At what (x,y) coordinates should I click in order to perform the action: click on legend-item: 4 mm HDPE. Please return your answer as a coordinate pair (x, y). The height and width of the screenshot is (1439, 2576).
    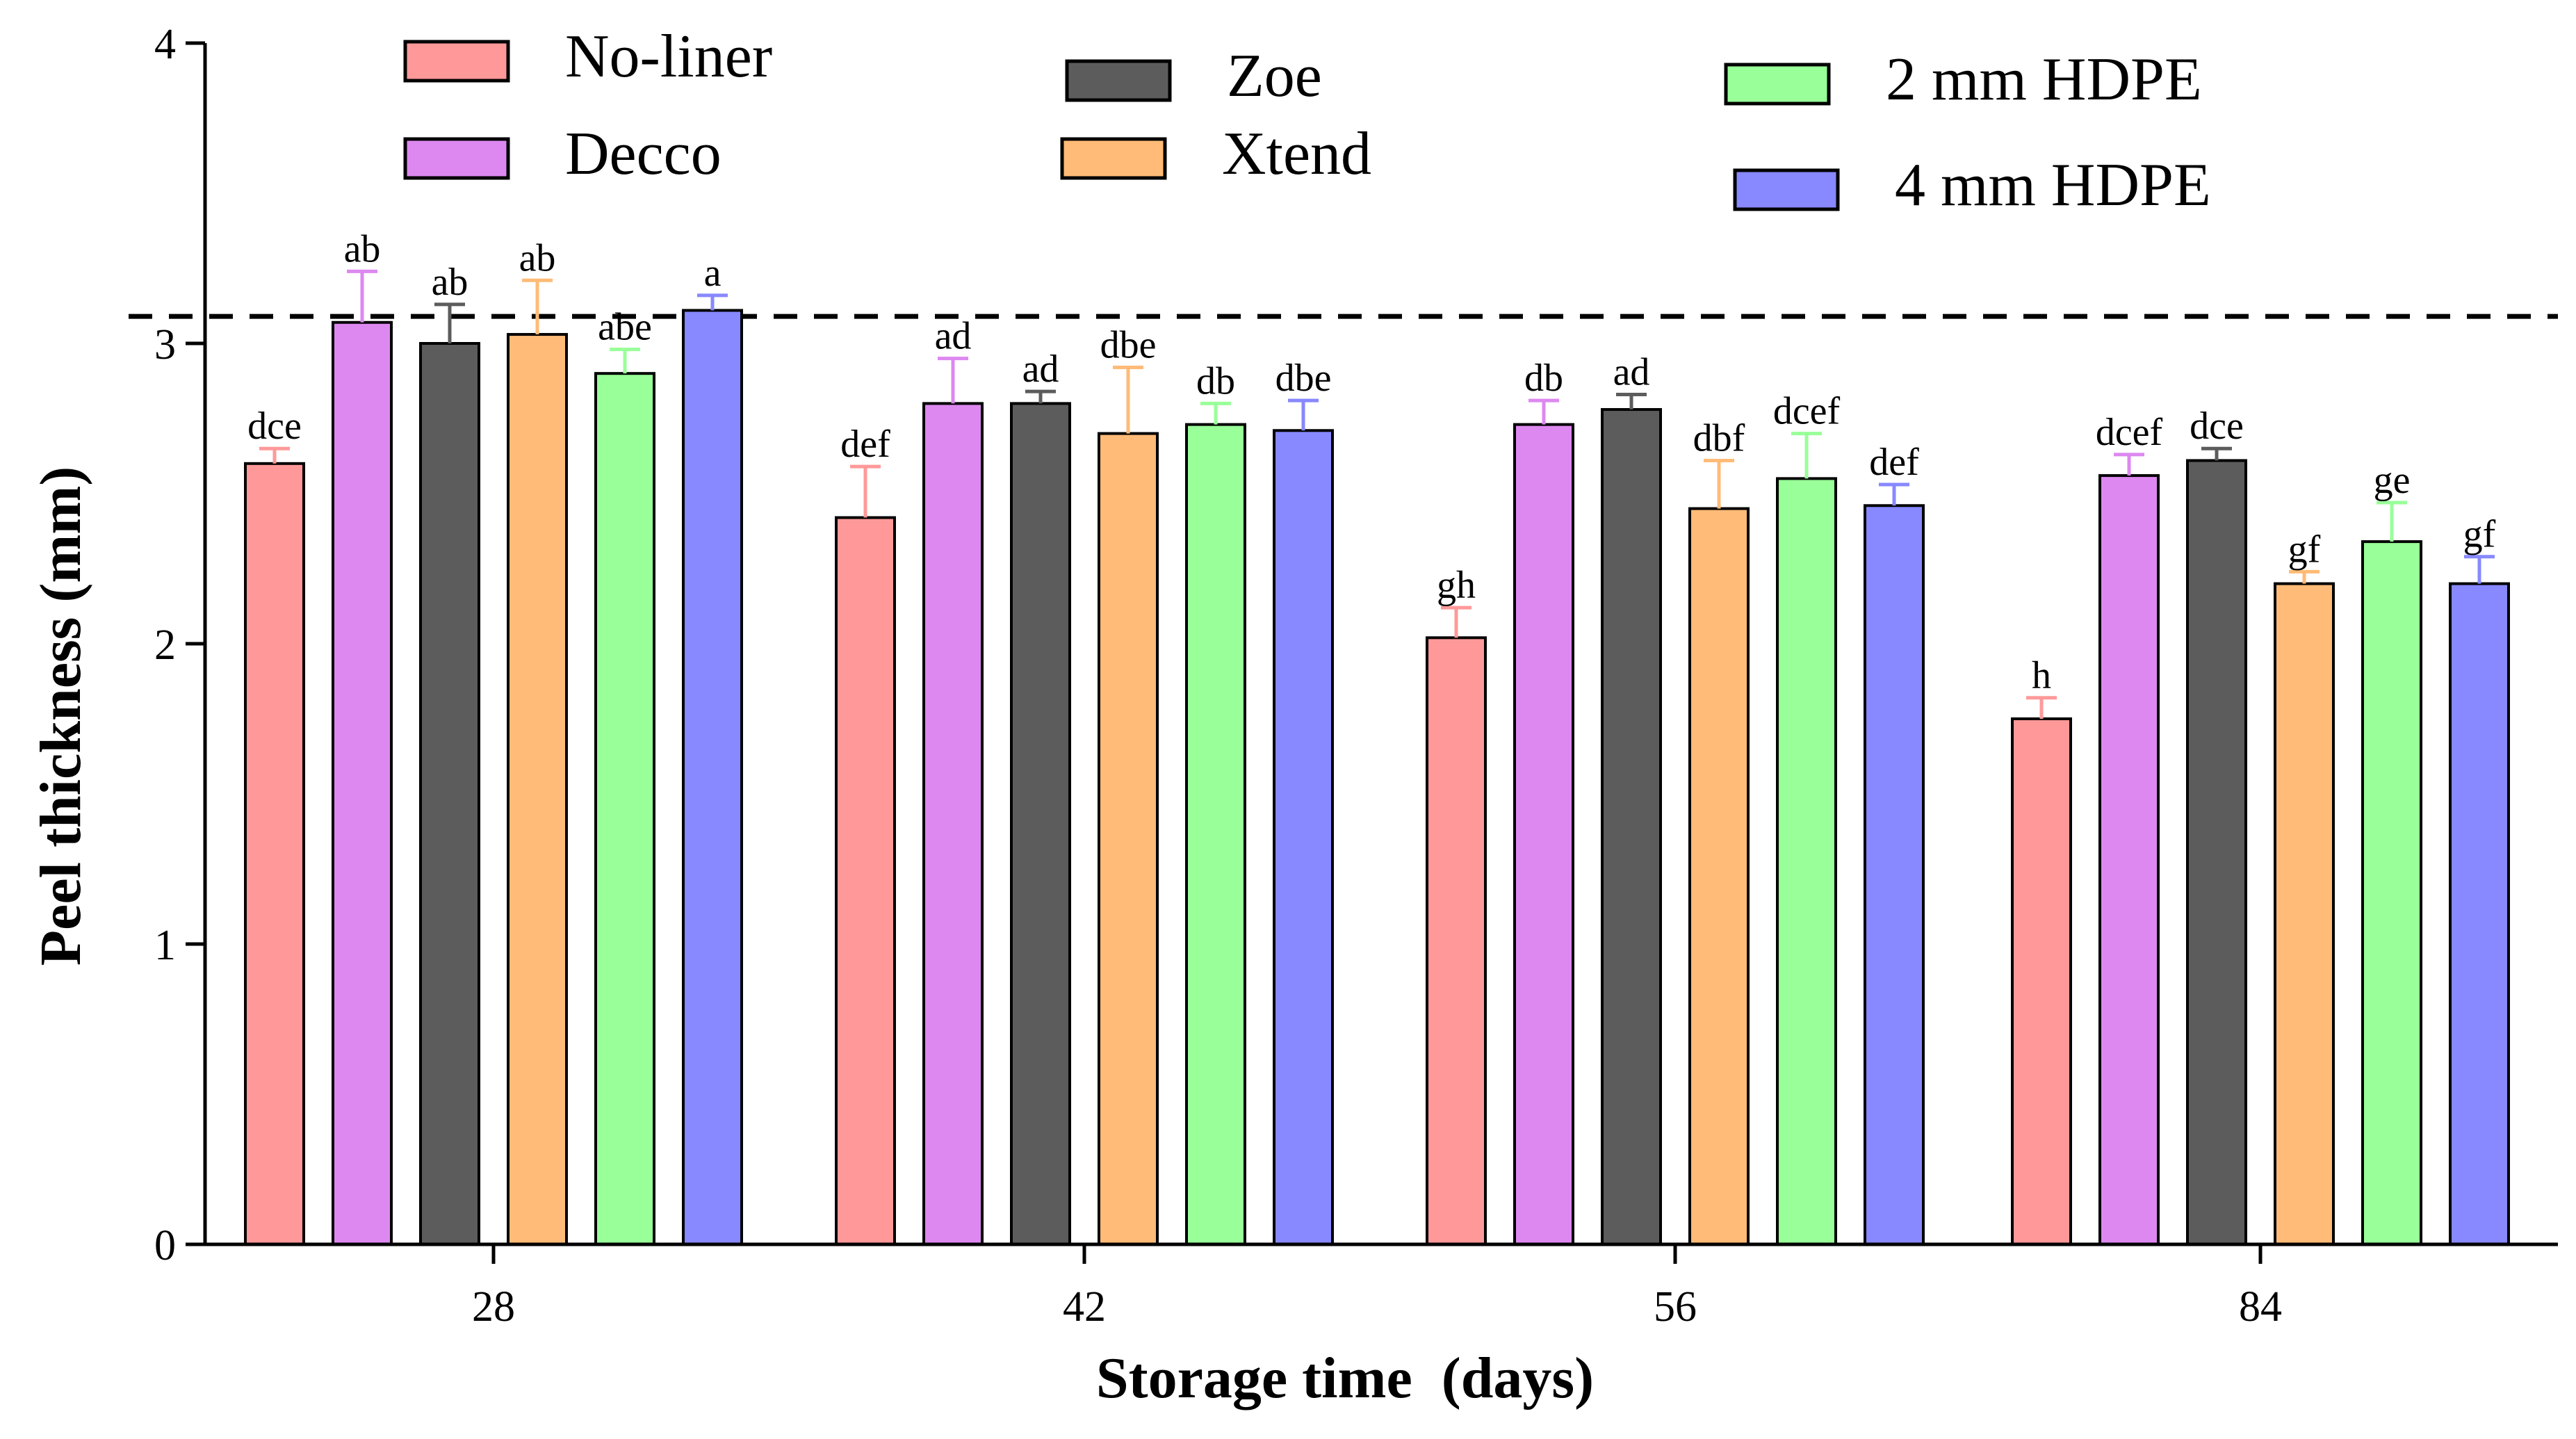
    Looking at the image, I should click on (1972, 185).